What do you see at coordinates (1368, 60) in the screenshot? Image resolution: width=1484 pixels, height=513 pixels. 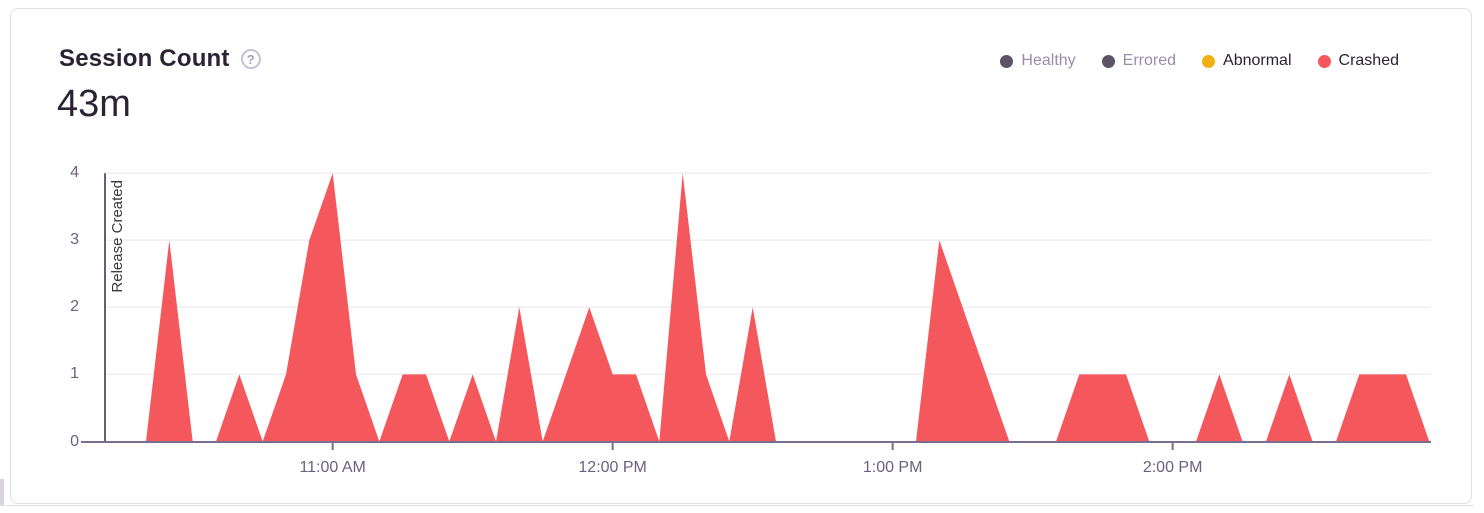 I see `legend-label: Crashed` at bounding box center [1368, 60].